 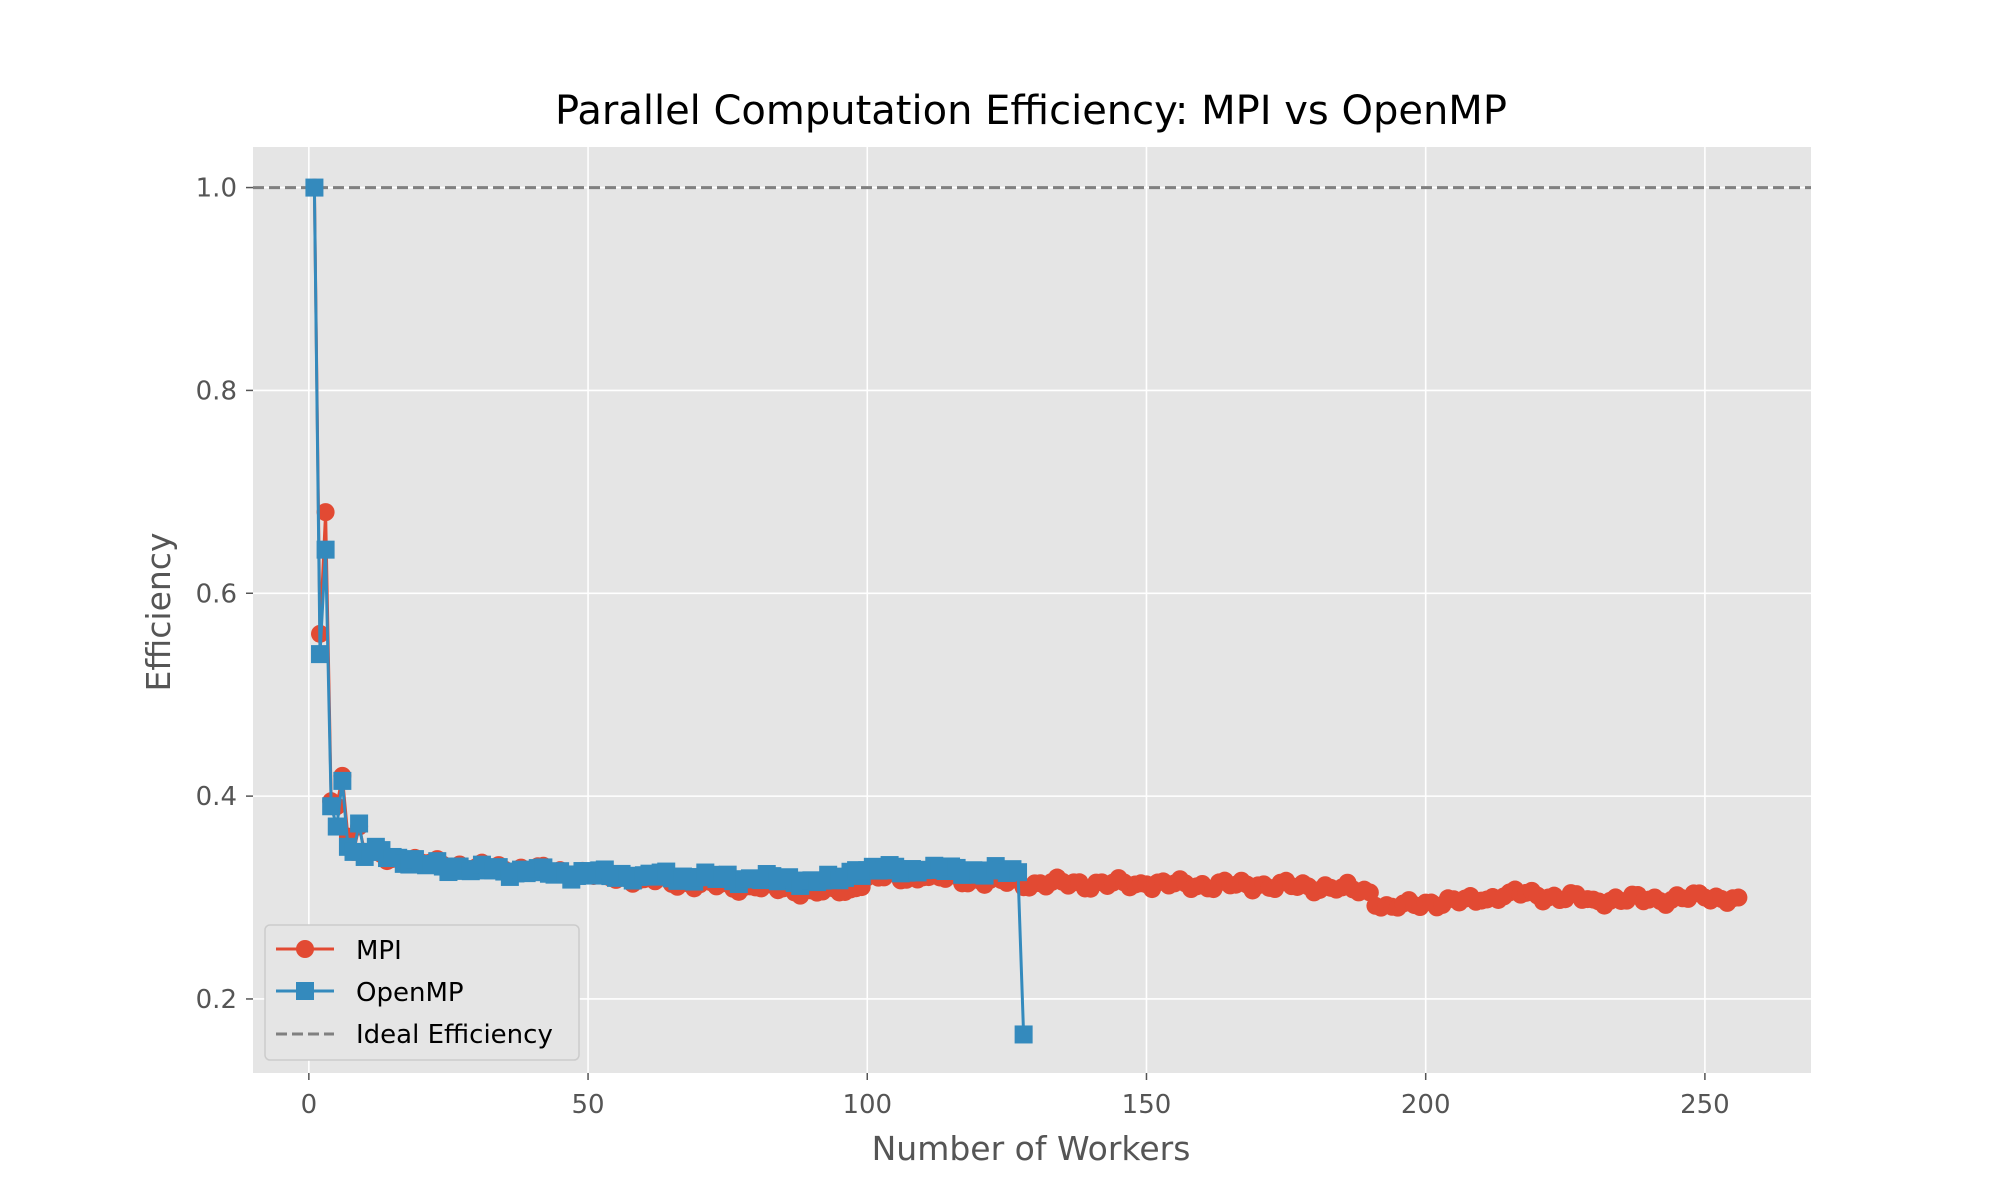 What do you see at coordinates (410, 993) in the screenshot?
I see `legend-openmp-label: OpenMP` at bounding box center [410, 993].